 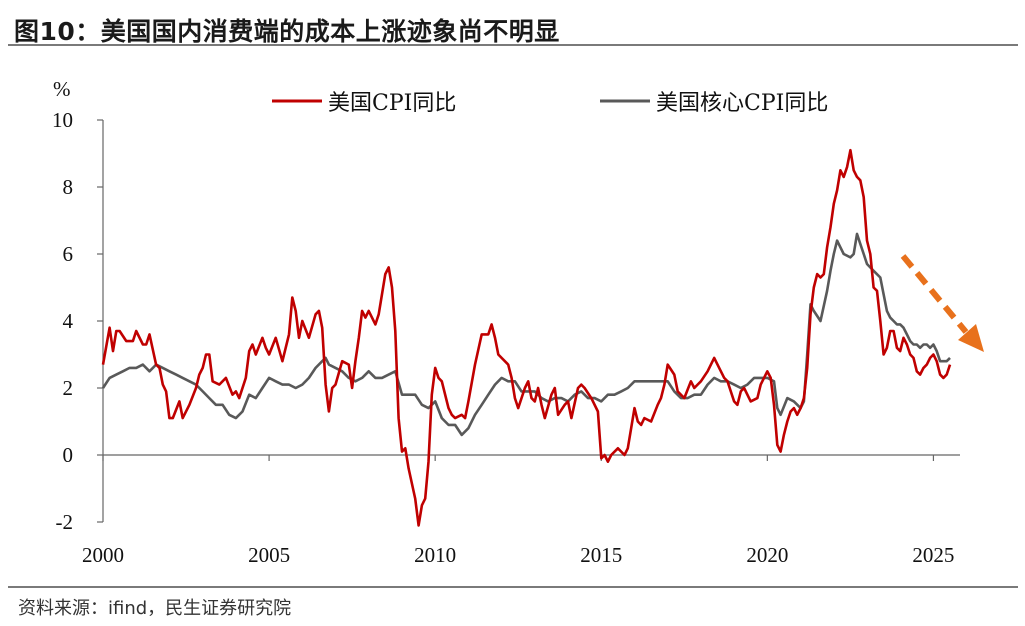 I want to click on y-tick-label: 0, so click(x=68, y=455).